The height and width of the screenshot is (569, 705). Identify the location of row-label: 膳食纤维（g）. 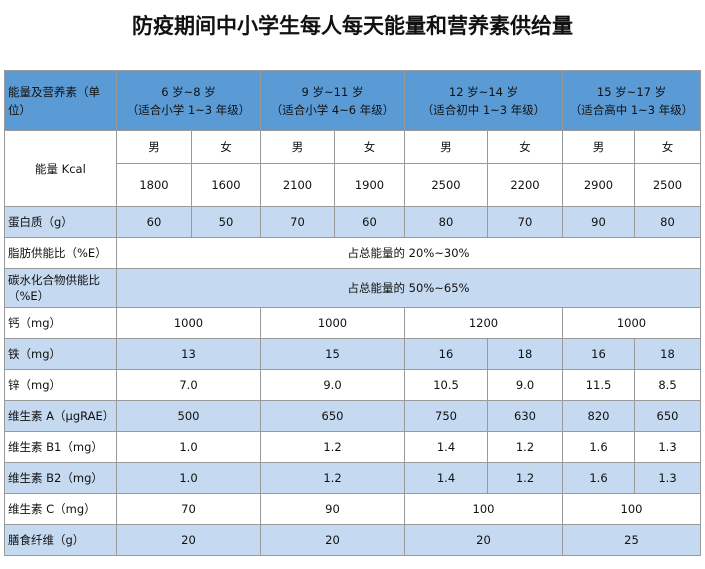
(60, 540).